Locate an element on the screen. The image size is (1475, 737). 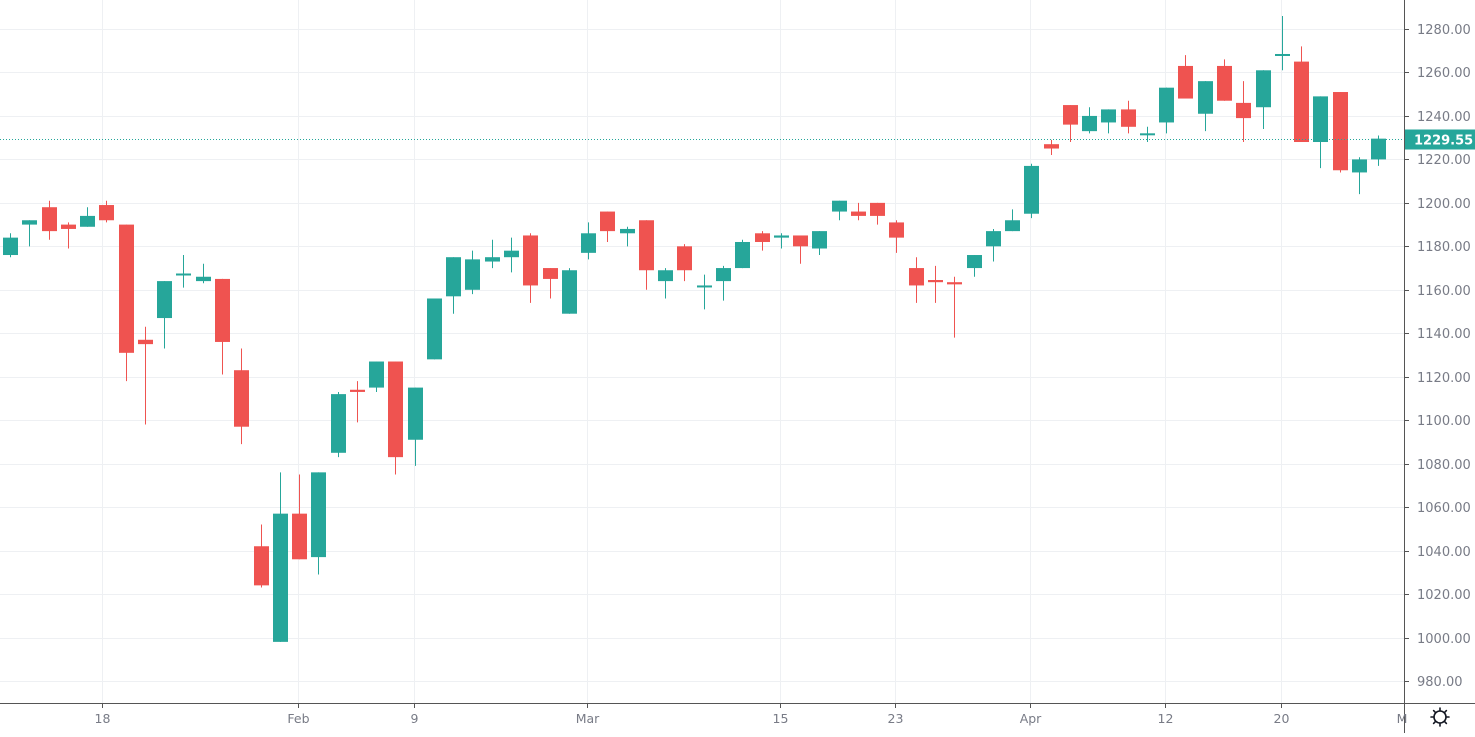
settings-button is located at coordinates (1440, 718).